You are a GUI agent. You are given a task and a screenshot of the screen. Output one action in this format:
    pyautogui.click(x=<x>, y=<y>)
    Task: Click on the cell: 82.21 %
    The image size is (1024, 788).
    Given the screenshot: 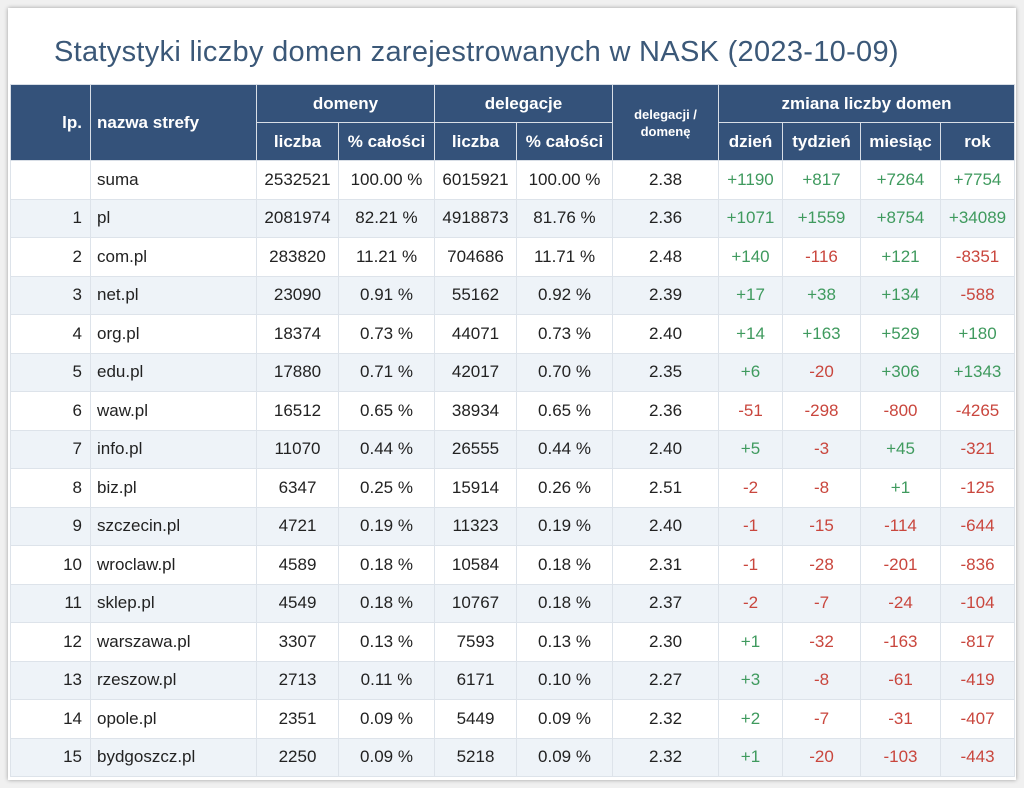 What is the action you would take?
    pyautogui.click(x=386, y=218)
    